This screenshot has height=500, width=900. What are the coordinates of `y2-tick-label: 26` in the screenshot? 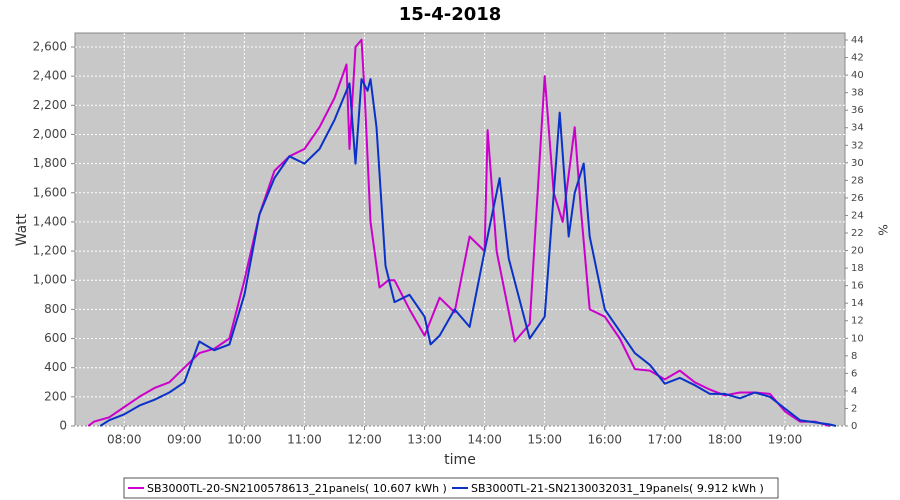 It's located at (857, 198).